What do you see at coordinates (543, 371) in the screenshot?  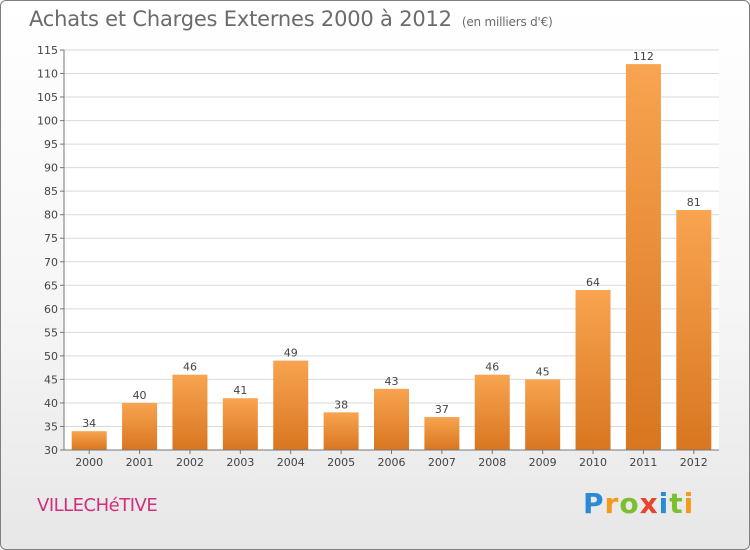 I see `data-label-2009: 45` at bounding box center [543, 371].